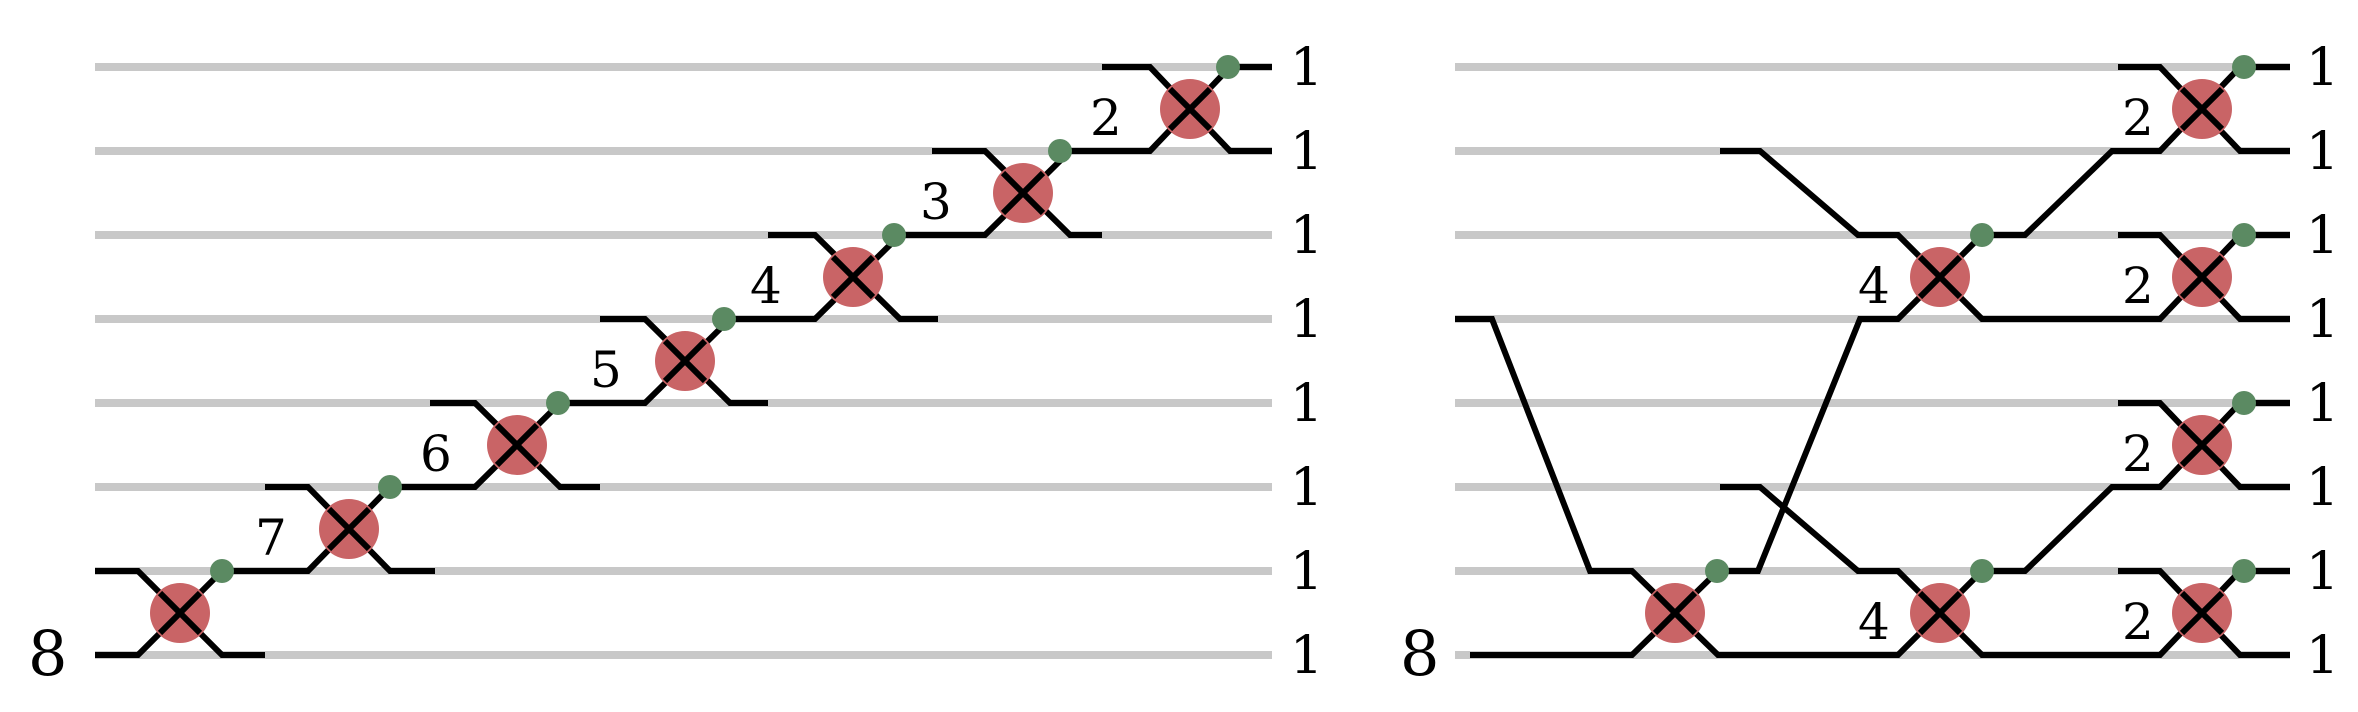  Describe the element at coordinates (606, 370) in the screenshot. I see `gate-label: 5` at that location.